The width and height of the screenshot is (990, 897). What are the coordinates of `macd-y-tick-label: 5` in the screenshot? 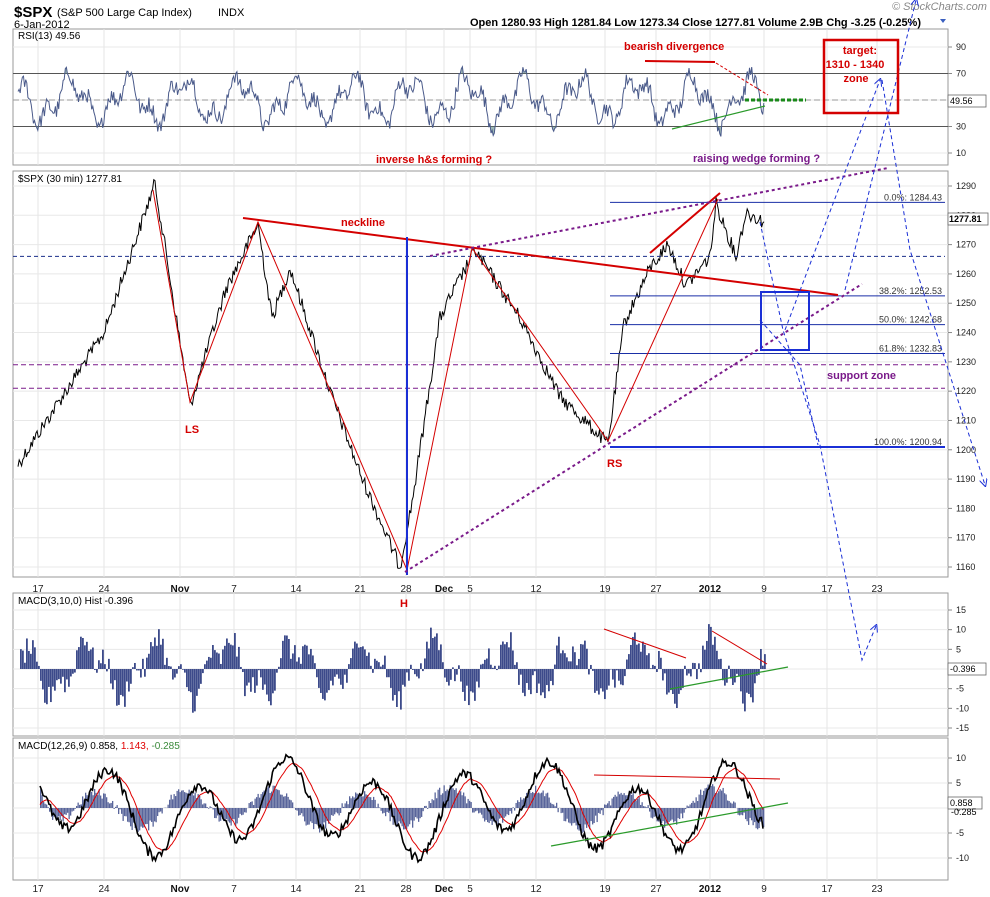 It's located at (958, 783).